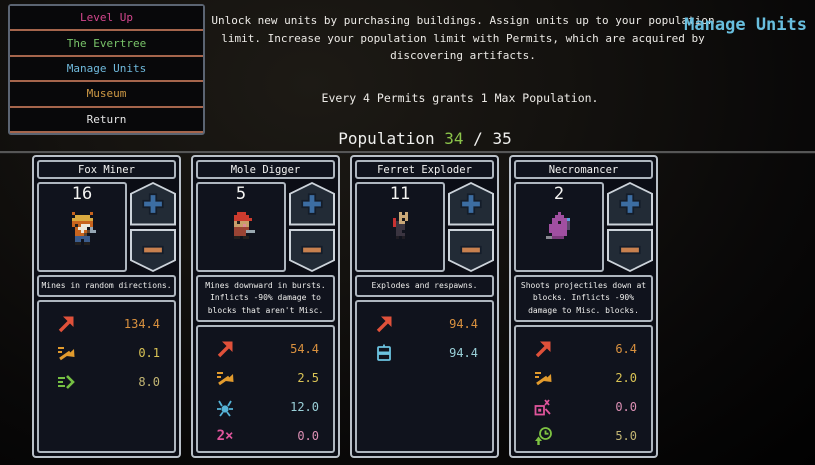 The height and width of the screenshot is (465, 815). What do you see at coordinates (583, 348) in the screenshot?
I see `stat-row: 6.4` at bounding box center [583, 348].